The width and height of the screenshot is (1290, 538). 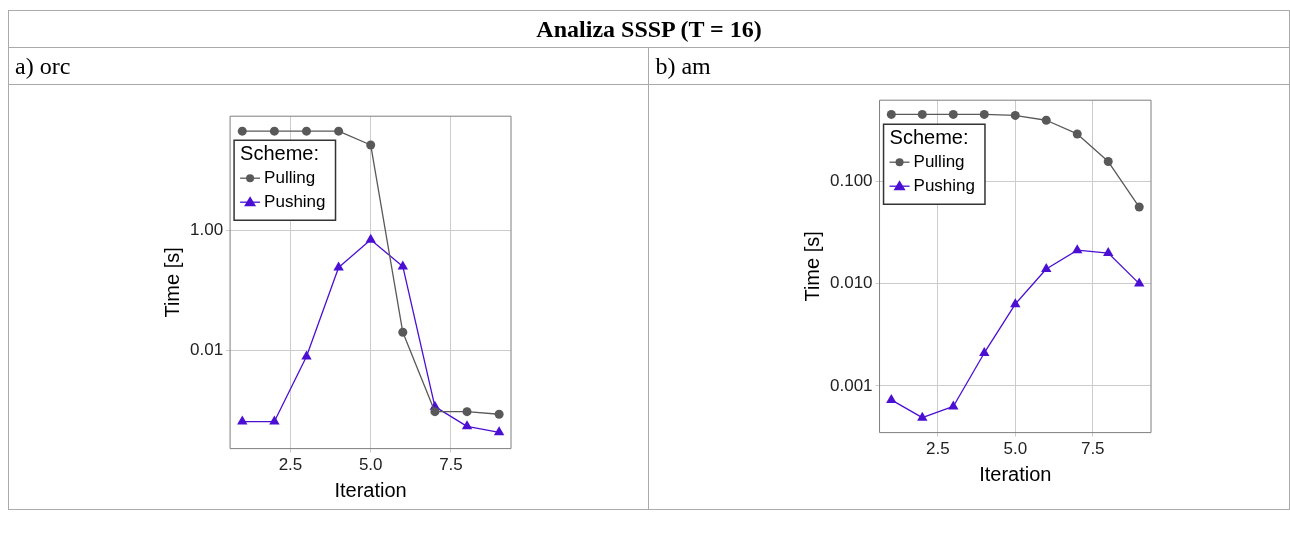 I want to click on y-tick-label: 0.100, so click(x=851, y=180).